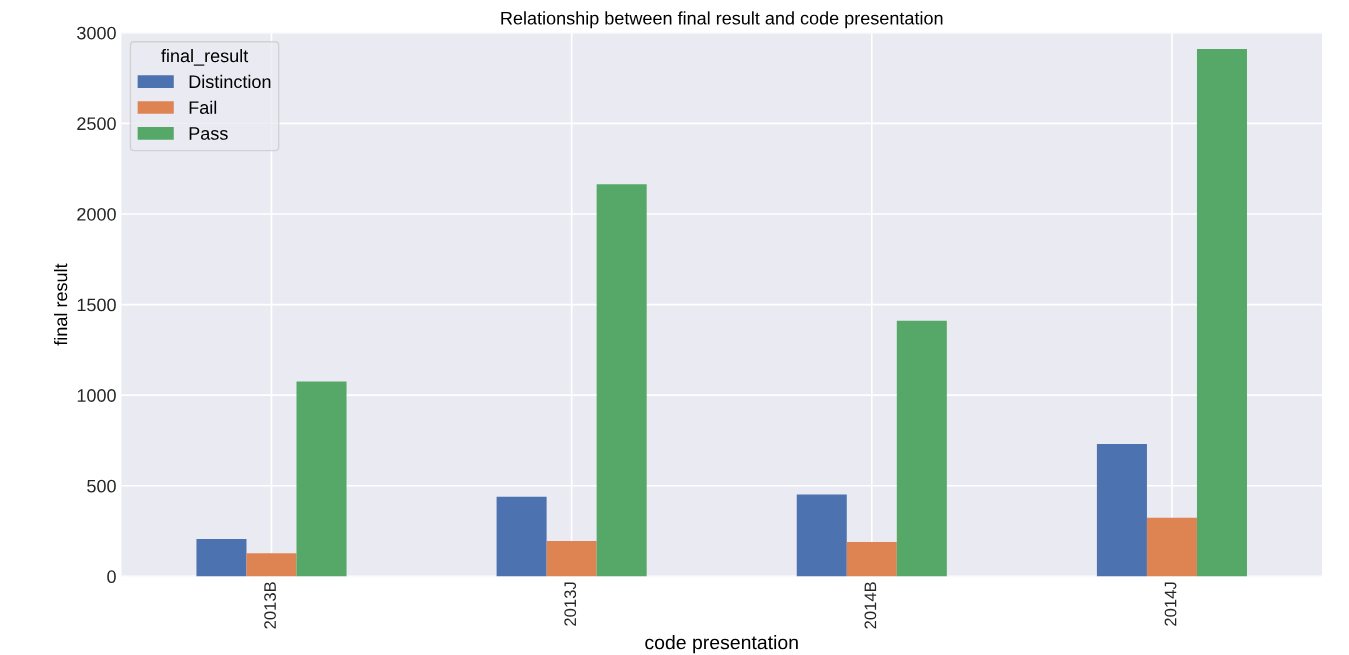  What do you see at coordinates (230, 81) in the screenshot?
I see `legend-label: Distinction` at bounding box center [230, 81].